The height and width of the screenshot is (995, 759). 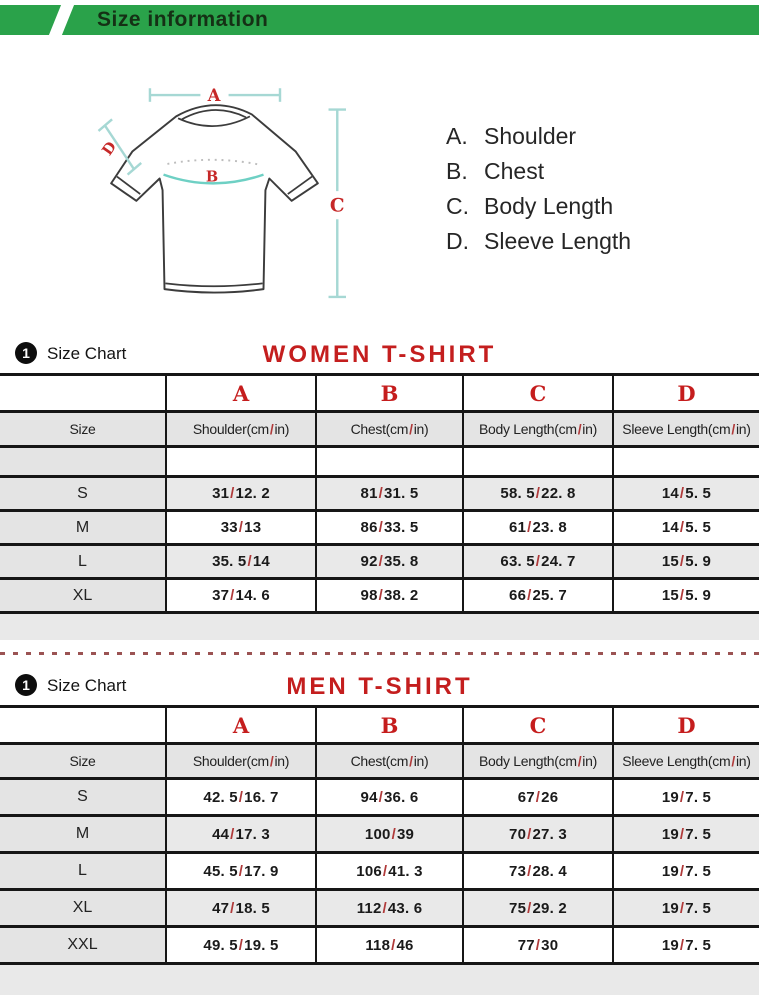 I want to click on measurement-cell: 61/23. 8, so click(x=536, y=527).